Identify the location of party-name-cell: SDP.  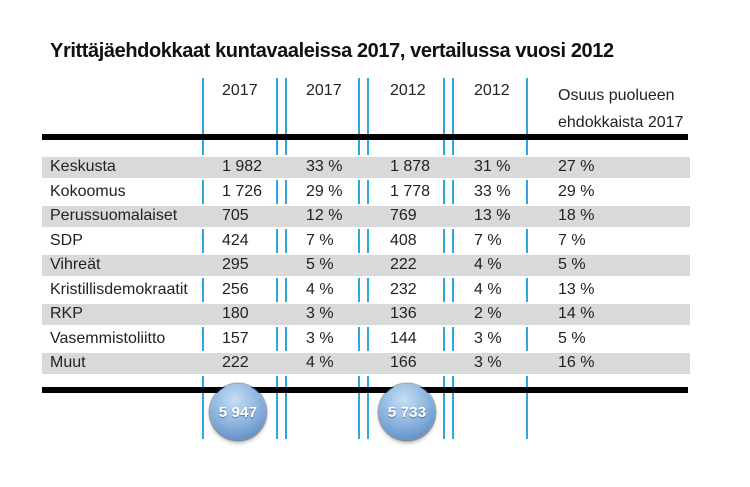
(66, 240).